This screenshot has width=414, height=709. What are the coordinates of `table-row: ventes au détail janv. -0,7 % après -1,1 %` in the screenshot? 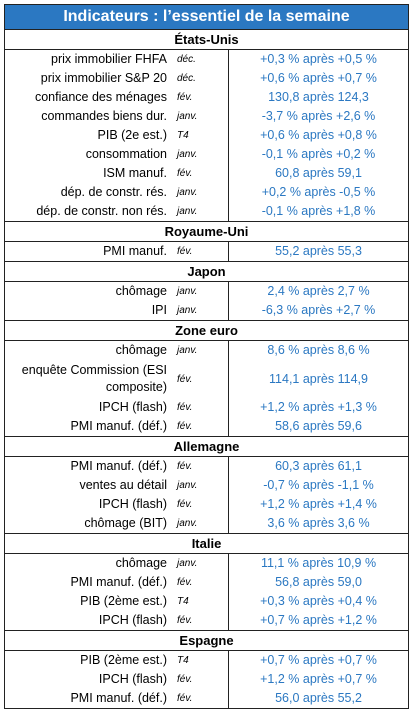 It's located at (206, 485).